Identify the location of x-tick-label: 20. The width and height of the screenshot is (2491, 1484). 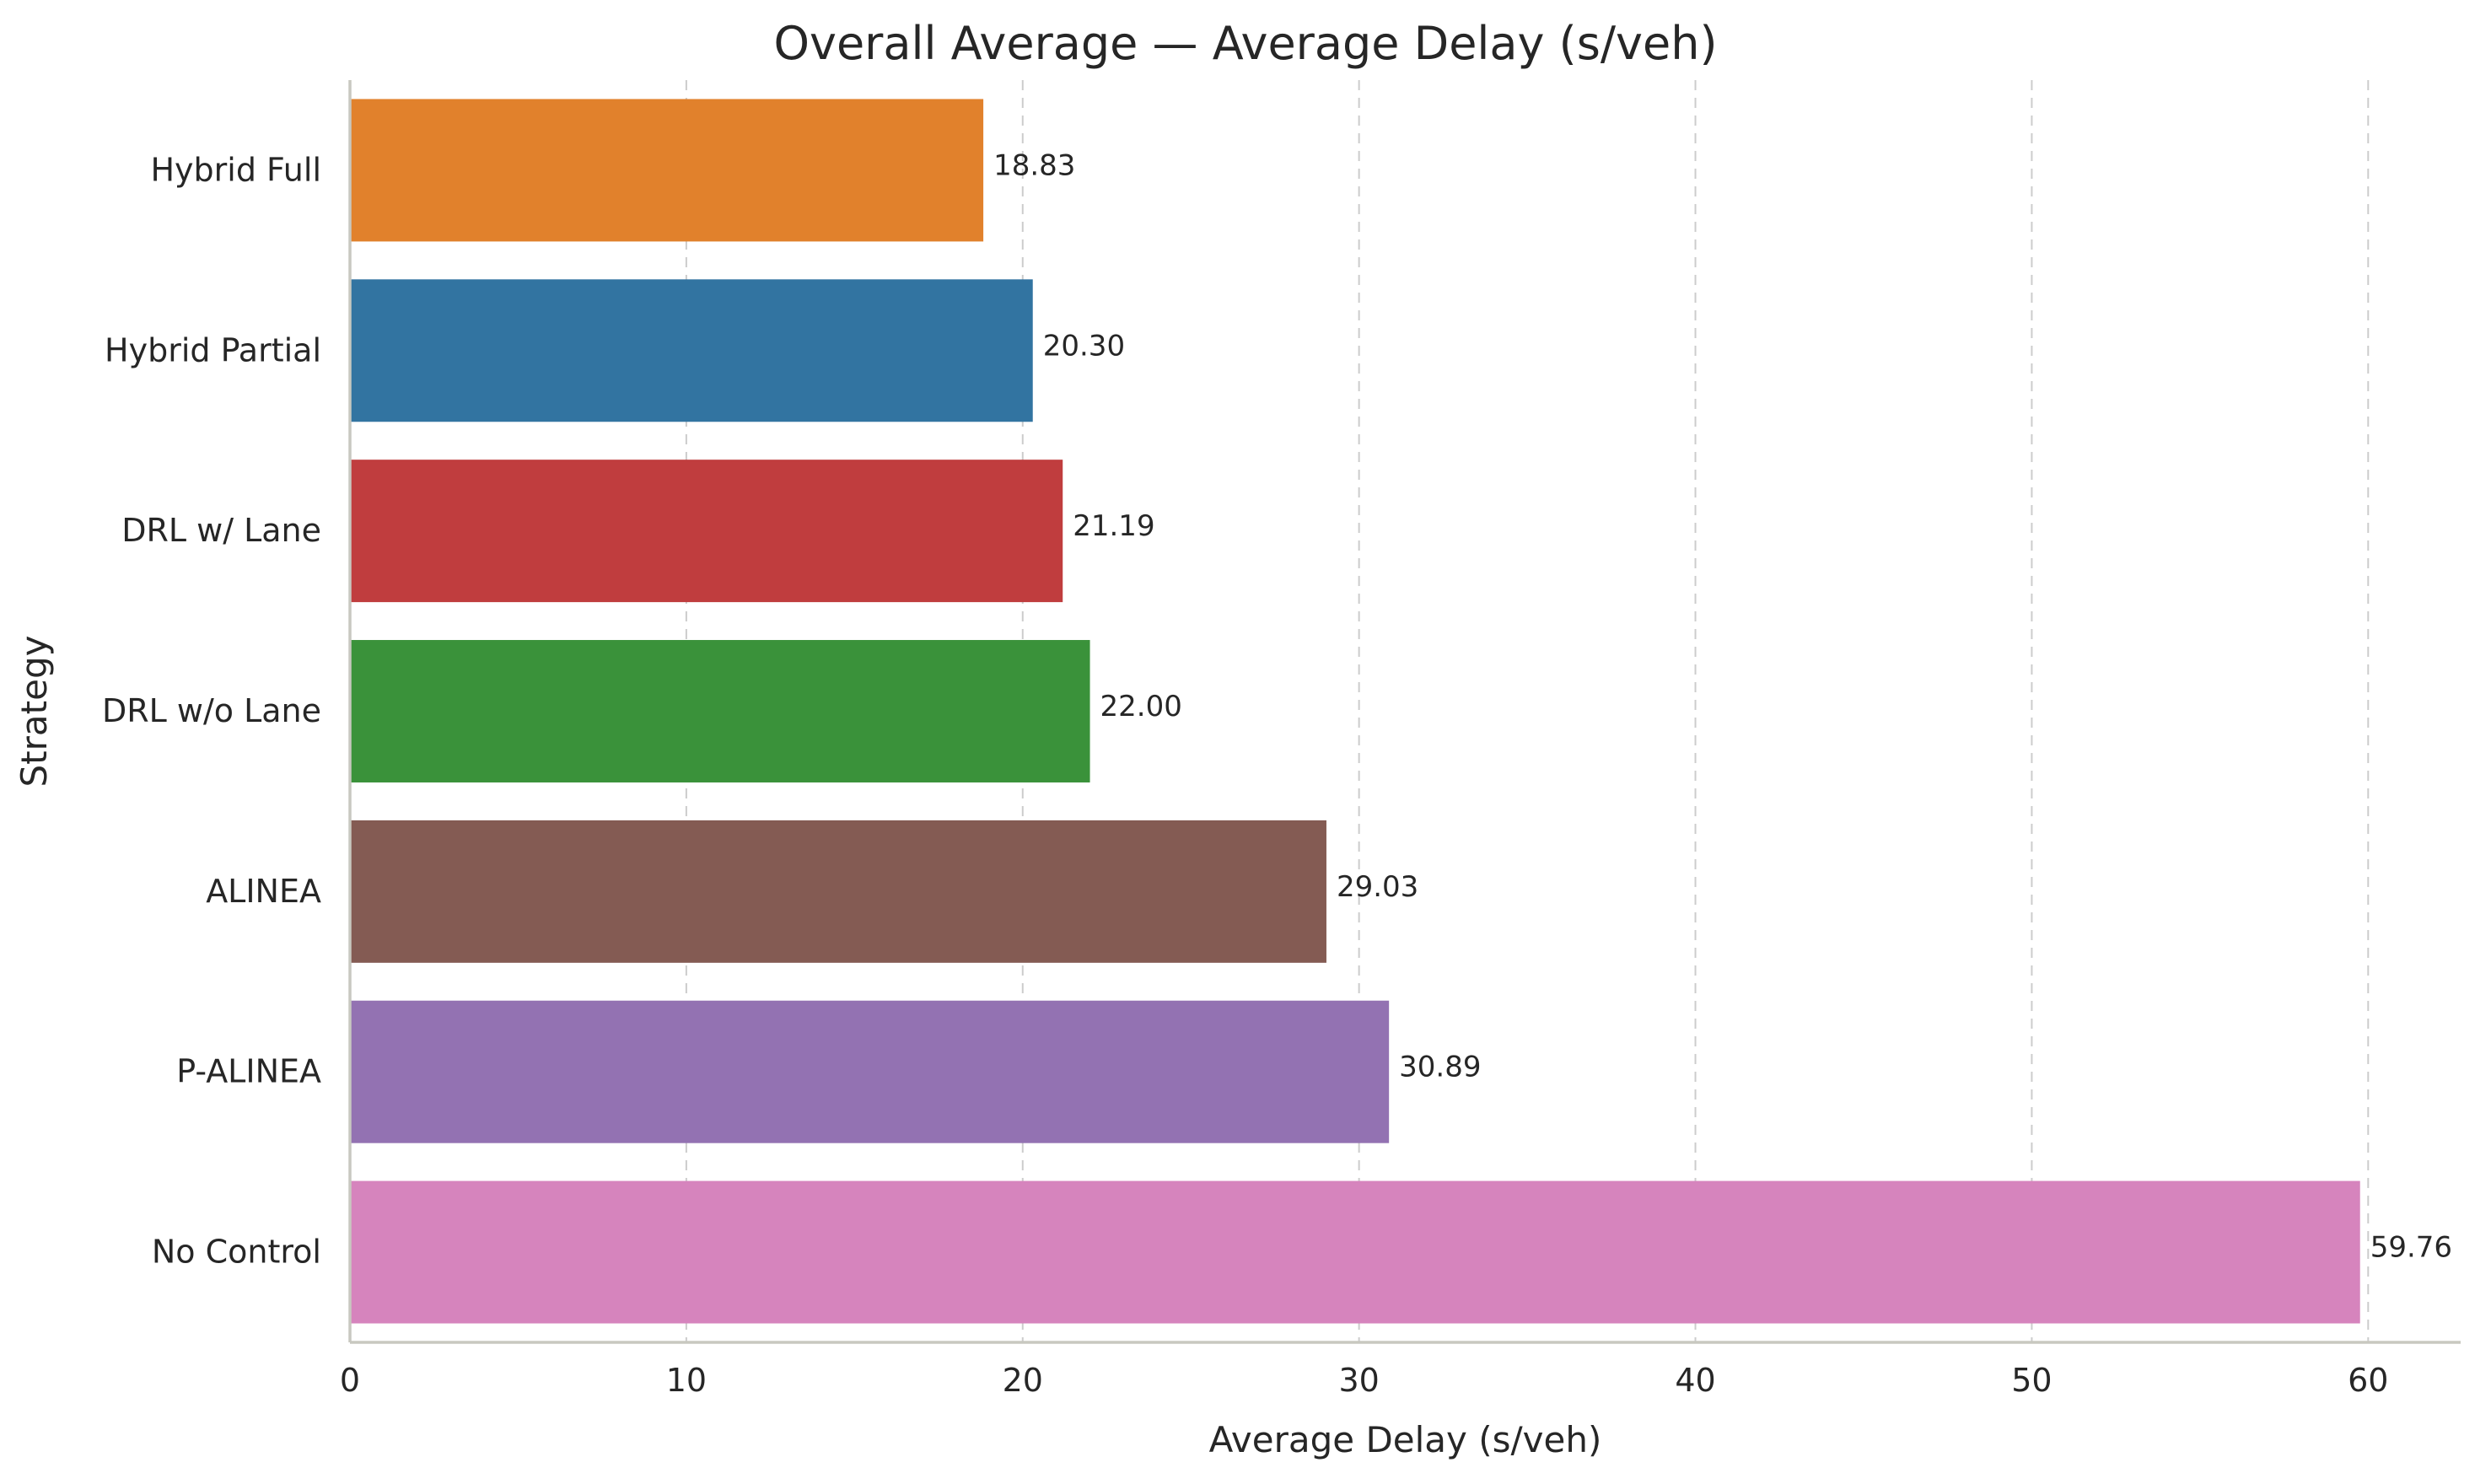
(1023, 1380).